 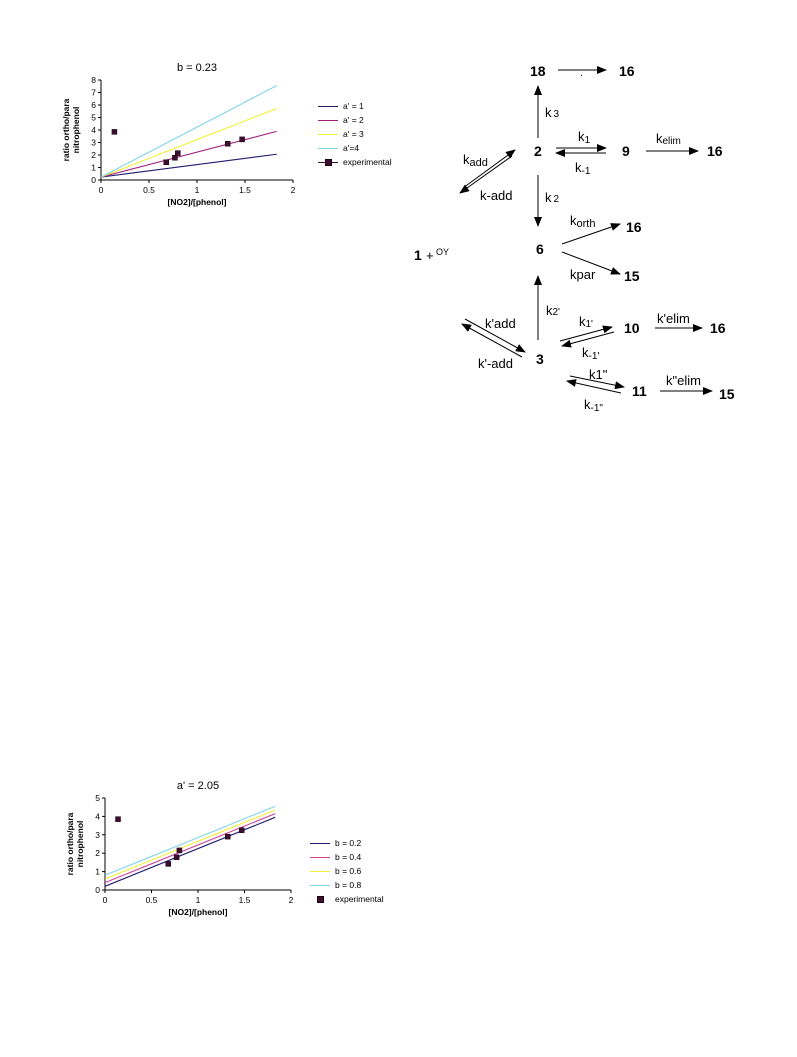 I want to click on rate-kprime-add: k'add, so click(x=500, y=323).